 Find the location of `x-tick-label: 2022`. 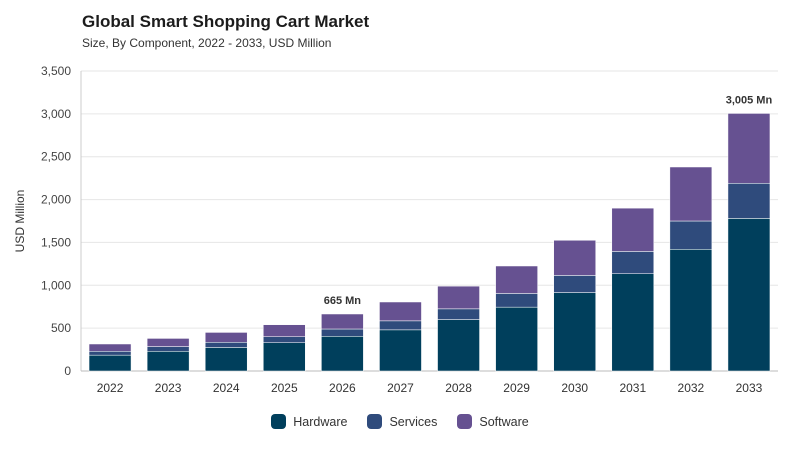

x-tick-label: 2022 is located at coordinates (110, 388).